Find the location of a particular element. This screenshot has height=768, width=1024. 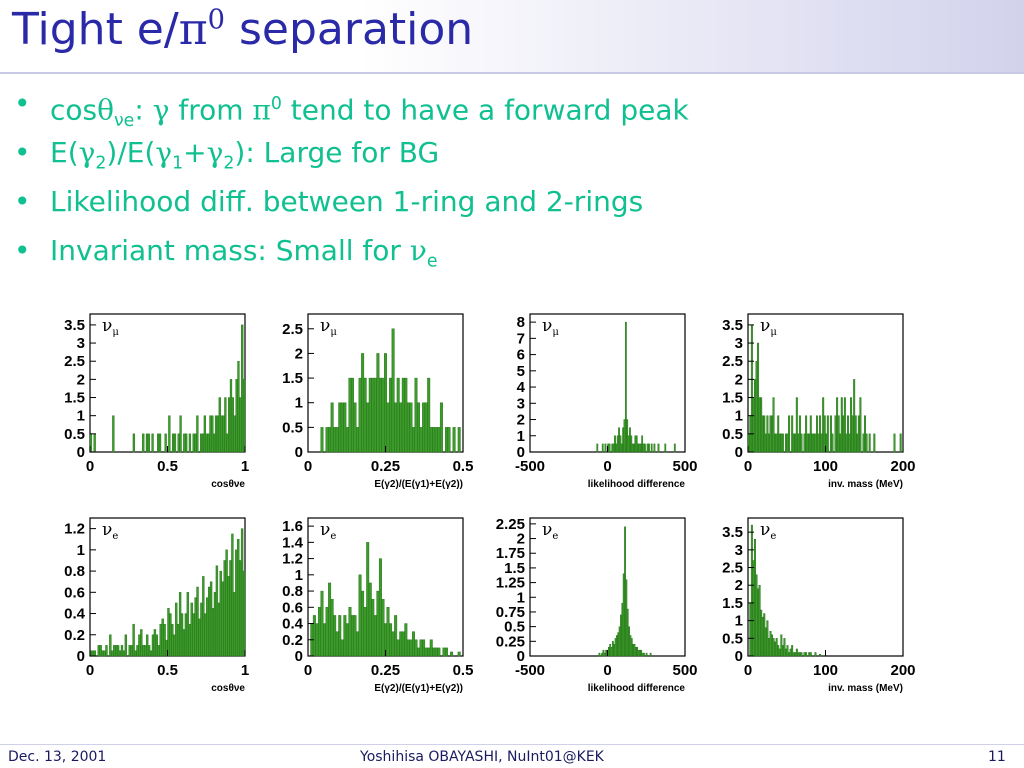

y-tick-label: 0.2 is located at coordinates (292, 640).